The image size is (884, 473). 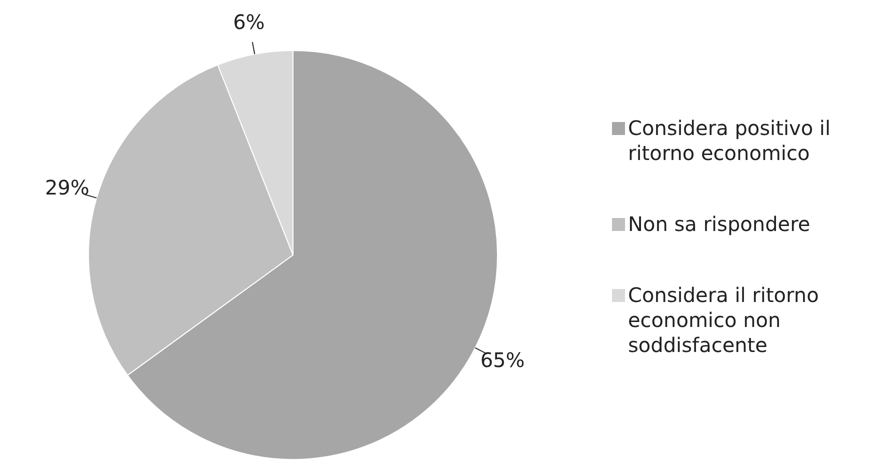 I want to click on data-label: 6%, so click(x=249, y=22).